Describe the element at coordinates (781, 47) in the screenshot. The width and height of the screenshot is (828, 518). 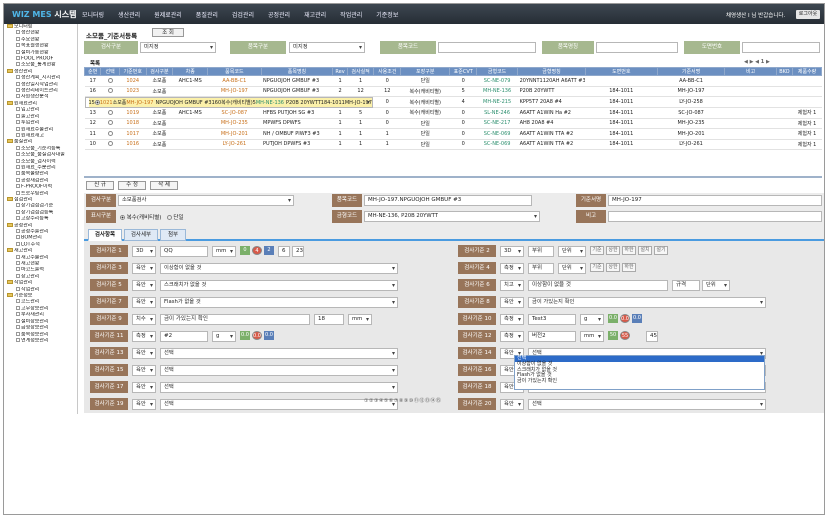
I see `filter-drawing-input` at that location.